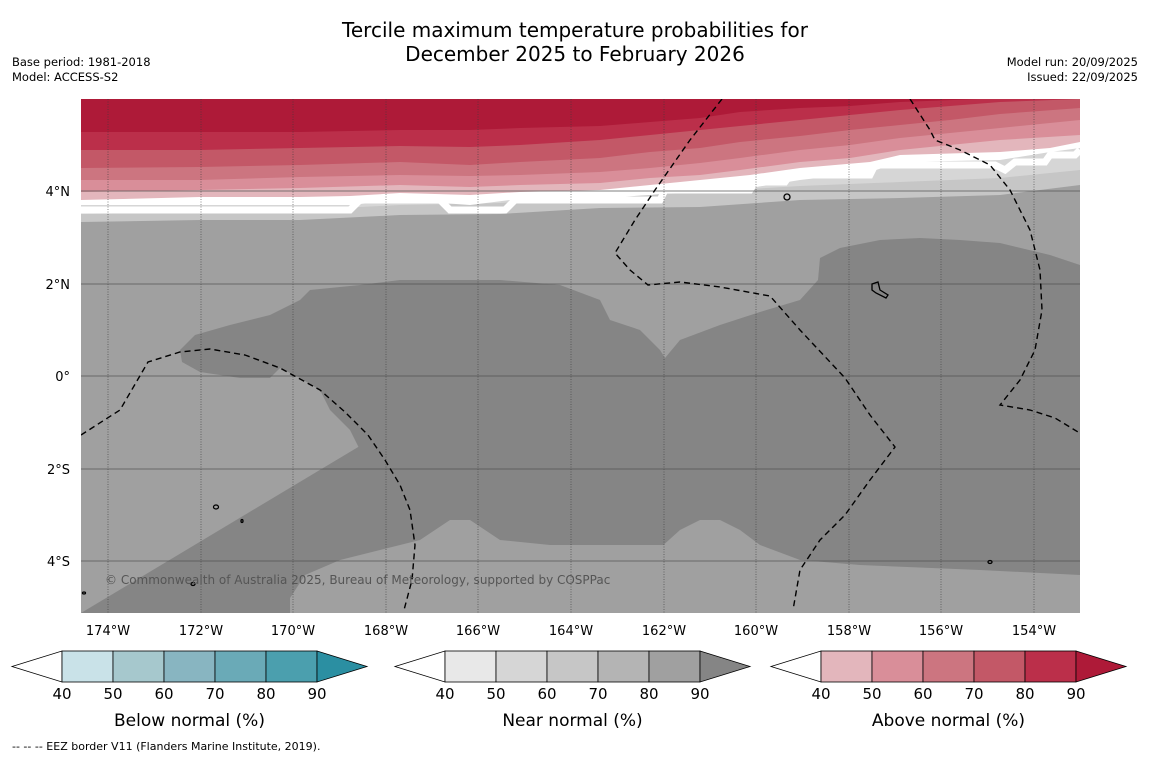 The width and height of the screenshot is (1150, 758). I want to click on lon-tick-label: 164°W, so click(571, 631).